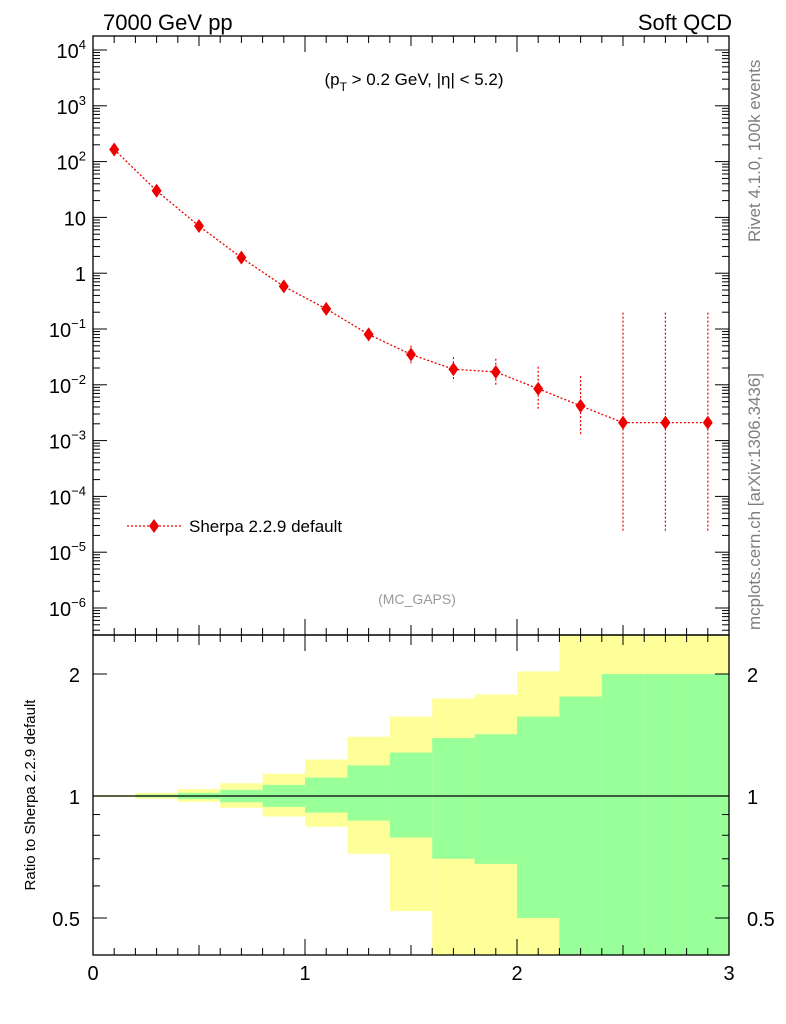 The width and height of the screenshot is (786, 1024). I want to click on cuts-text-sub: T, so click(344, 87).